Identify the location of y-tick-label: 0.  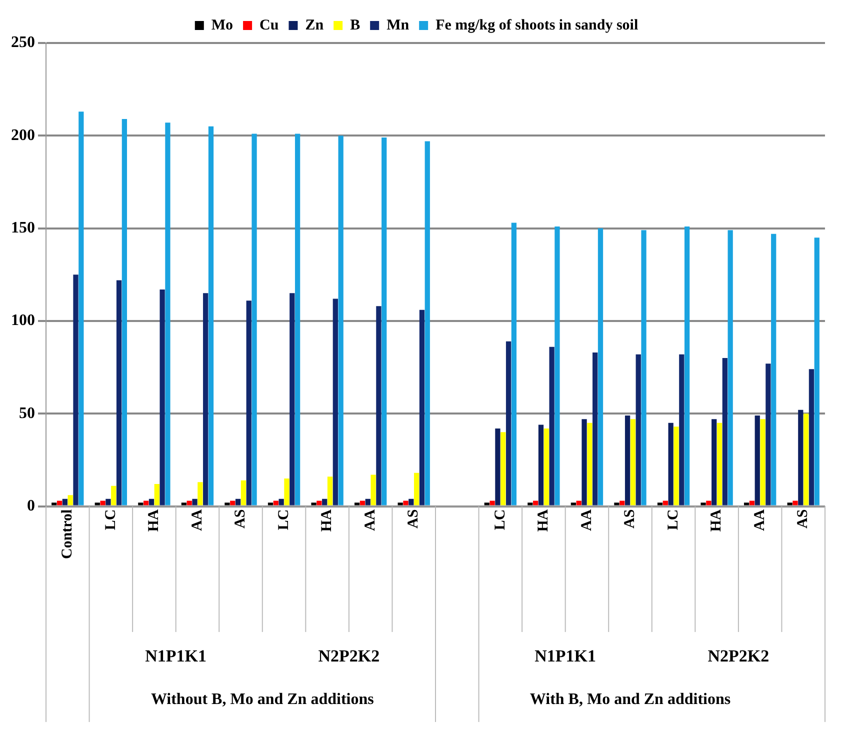
(31, 505).